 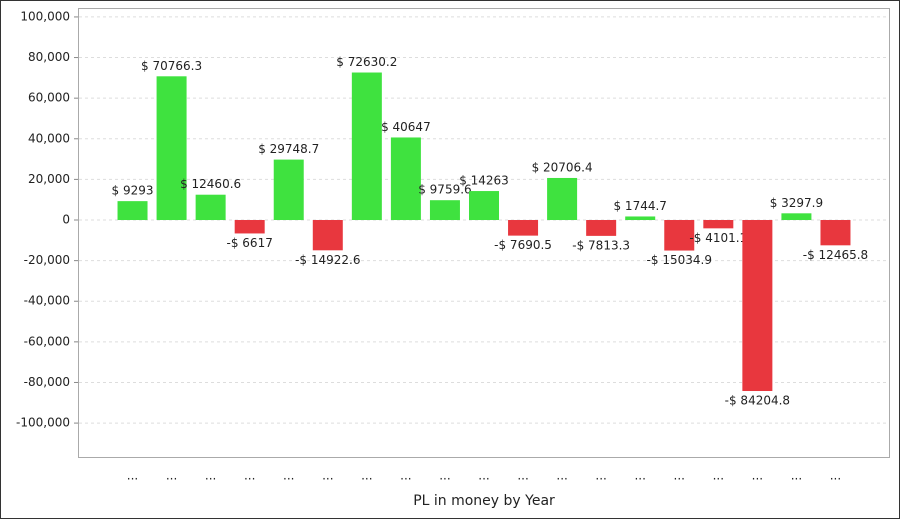 What do you see at coordinates (45, 16) in the screenshot?
I see `y-tick-label: 100,000` at bounding box center [45, 16].